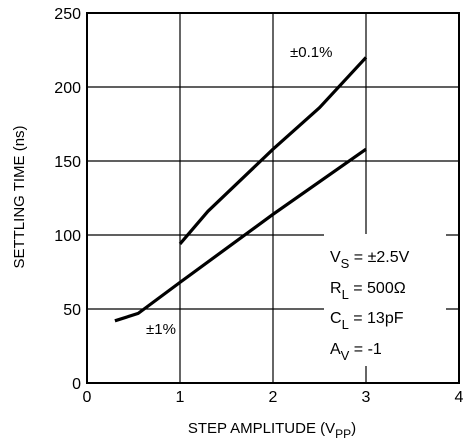 The width and height of the screenshot is (463, 448). What do you see at coordinates (72, 310) in the screenshot?
I see `y-tick-label: 50` at bounding box center [72, 310].